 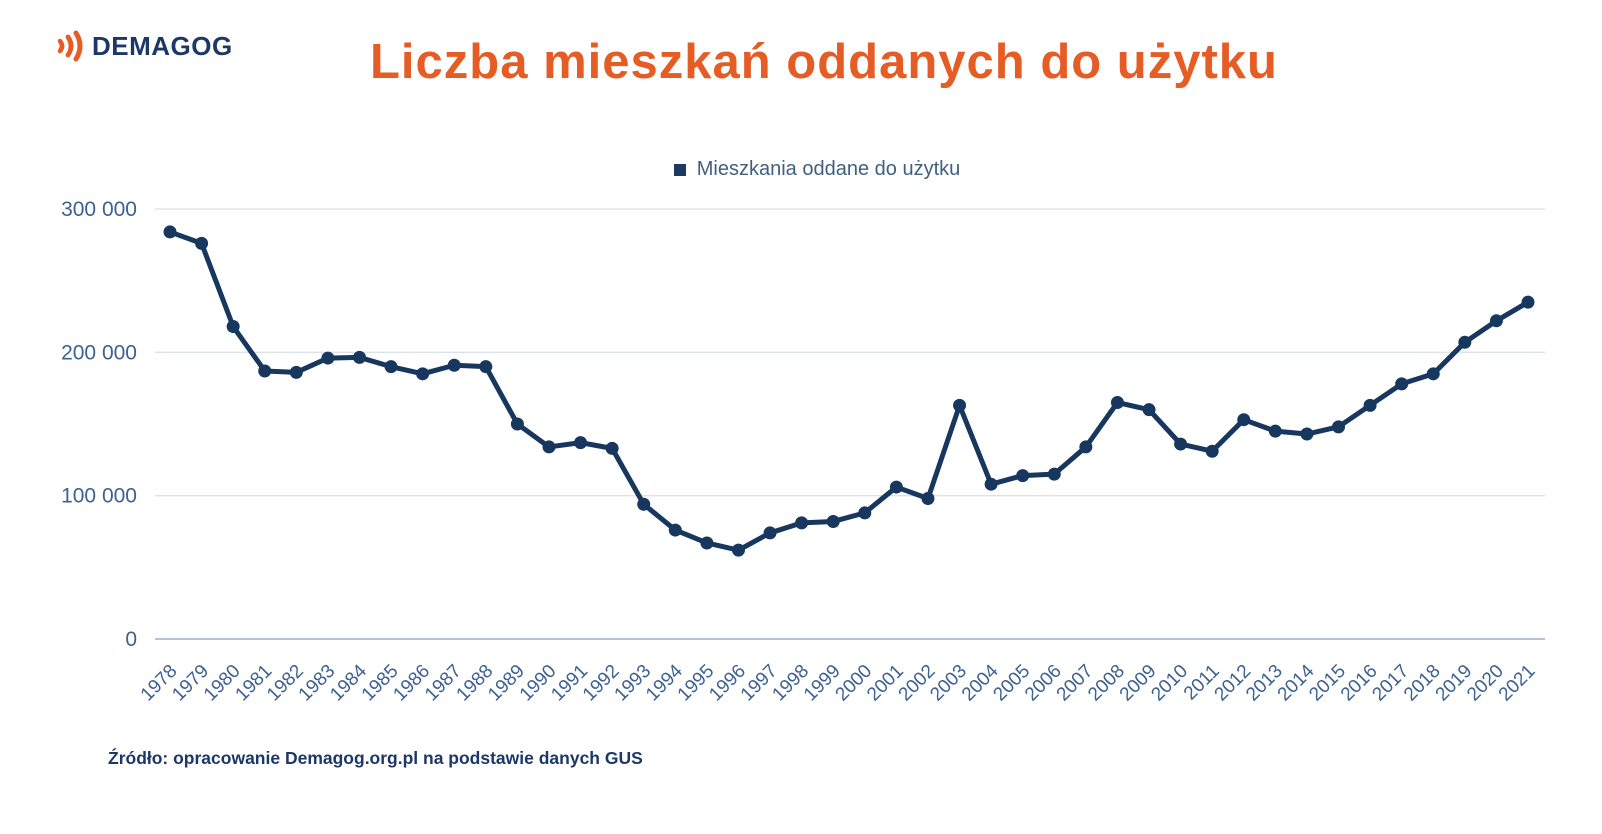 I want to click on data-point-2005, so click(x=1023, y=476).